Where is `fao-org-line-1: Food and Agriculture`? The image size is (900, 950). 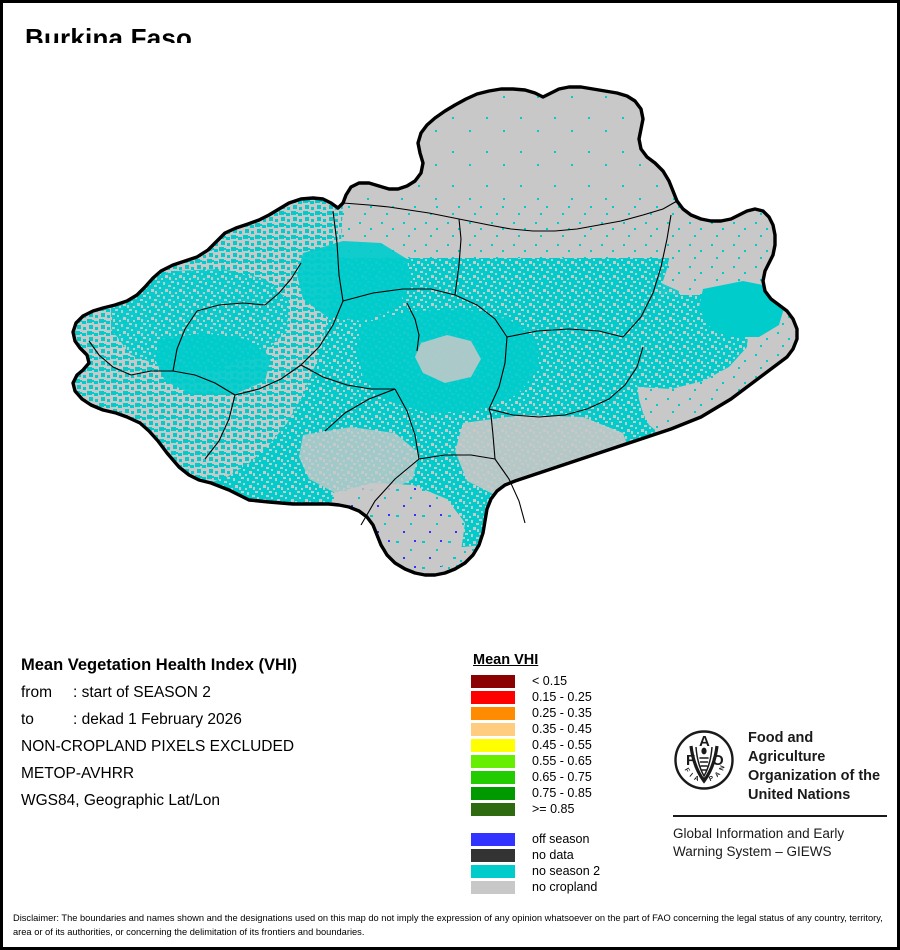
fao-org-line-1: Food and Agriculture is located at coordinates (787, 748).